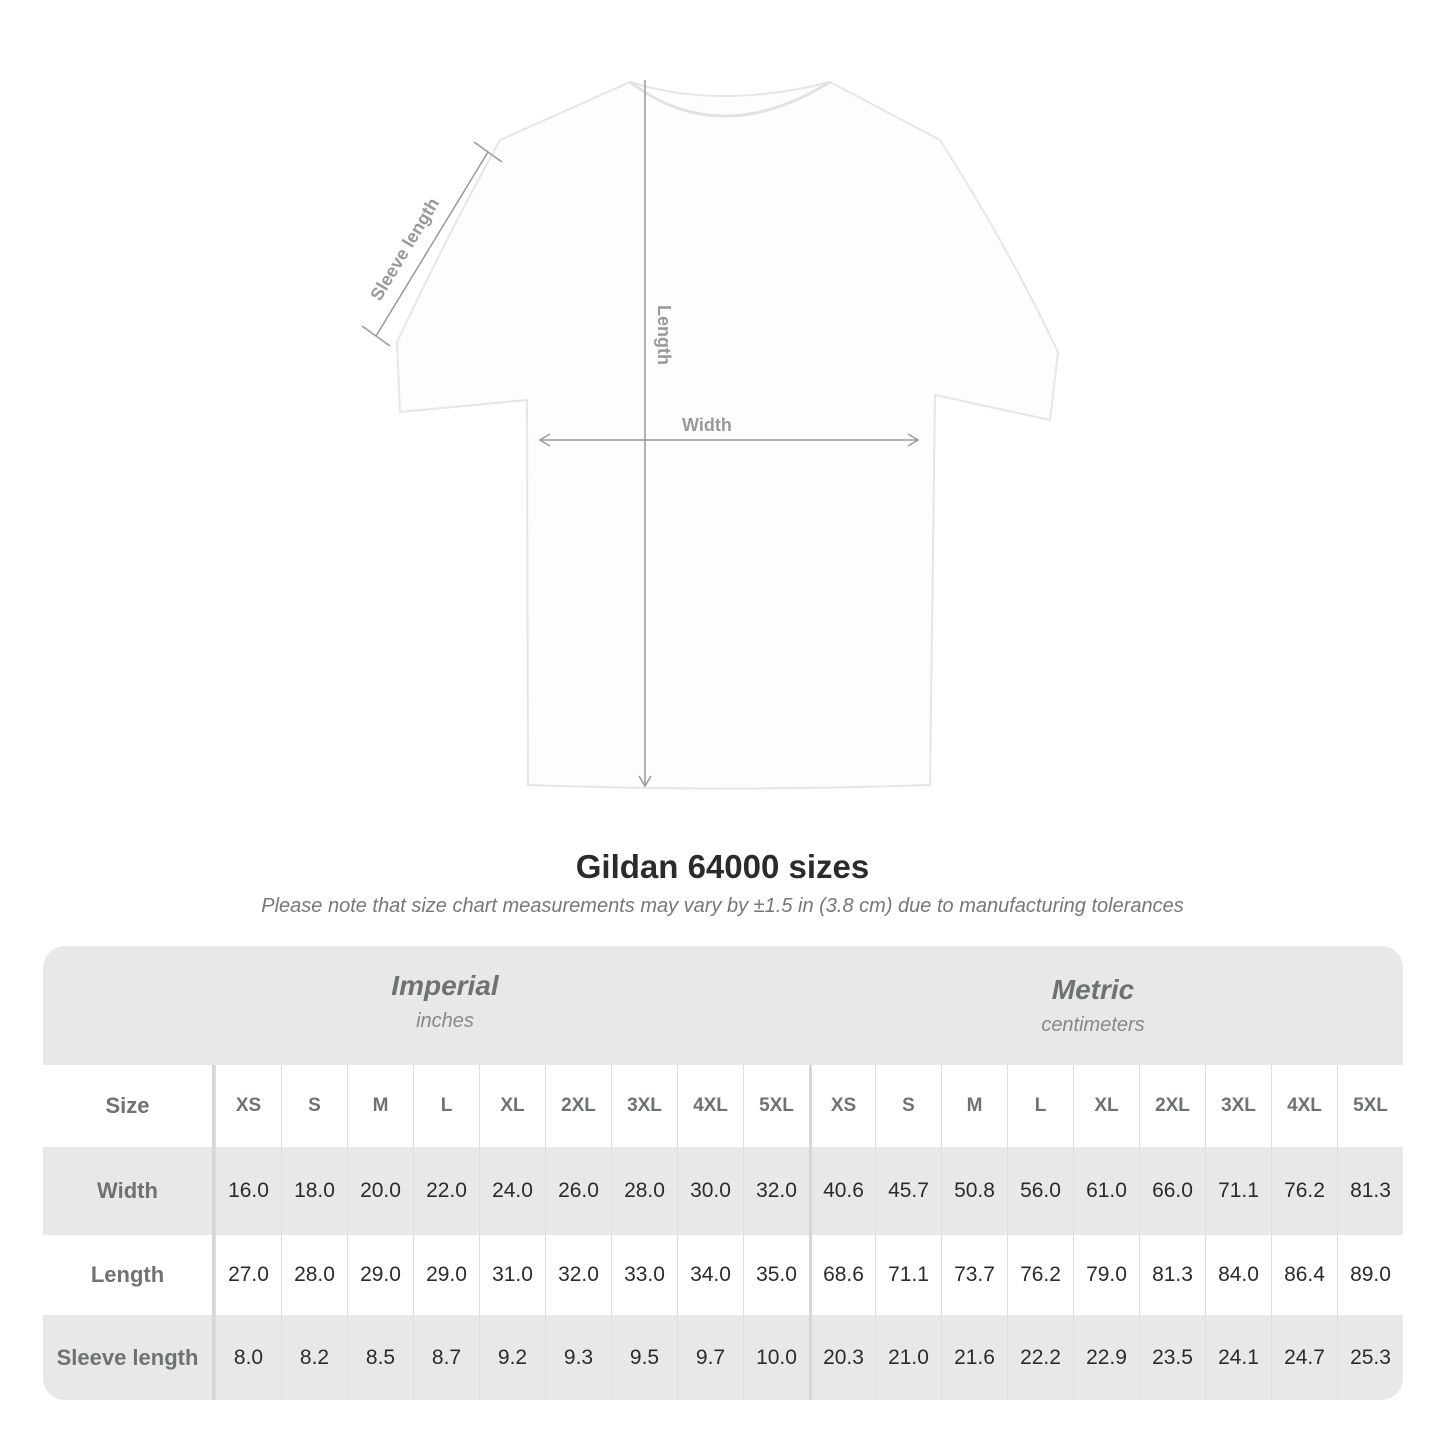 This screenshot has width=1445, height=1445. I want to click on table-cell: 22.2, so click(1040, 1357).